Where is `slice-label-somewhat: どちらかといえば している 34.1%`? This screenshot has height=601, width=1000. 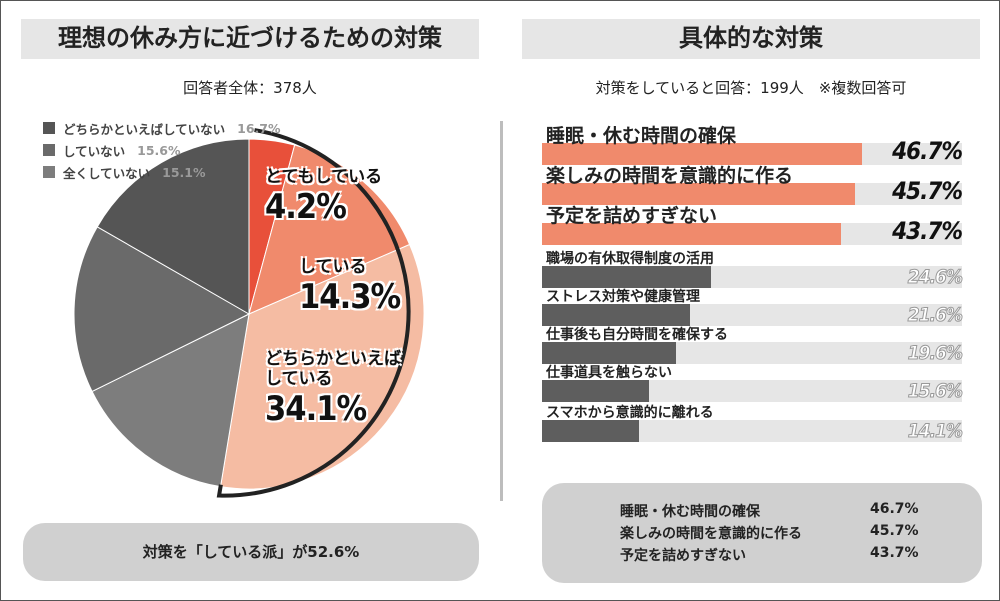
slice-label-somewhat: どちらかといえば している 34.1% is located at coordinates (333, 389).